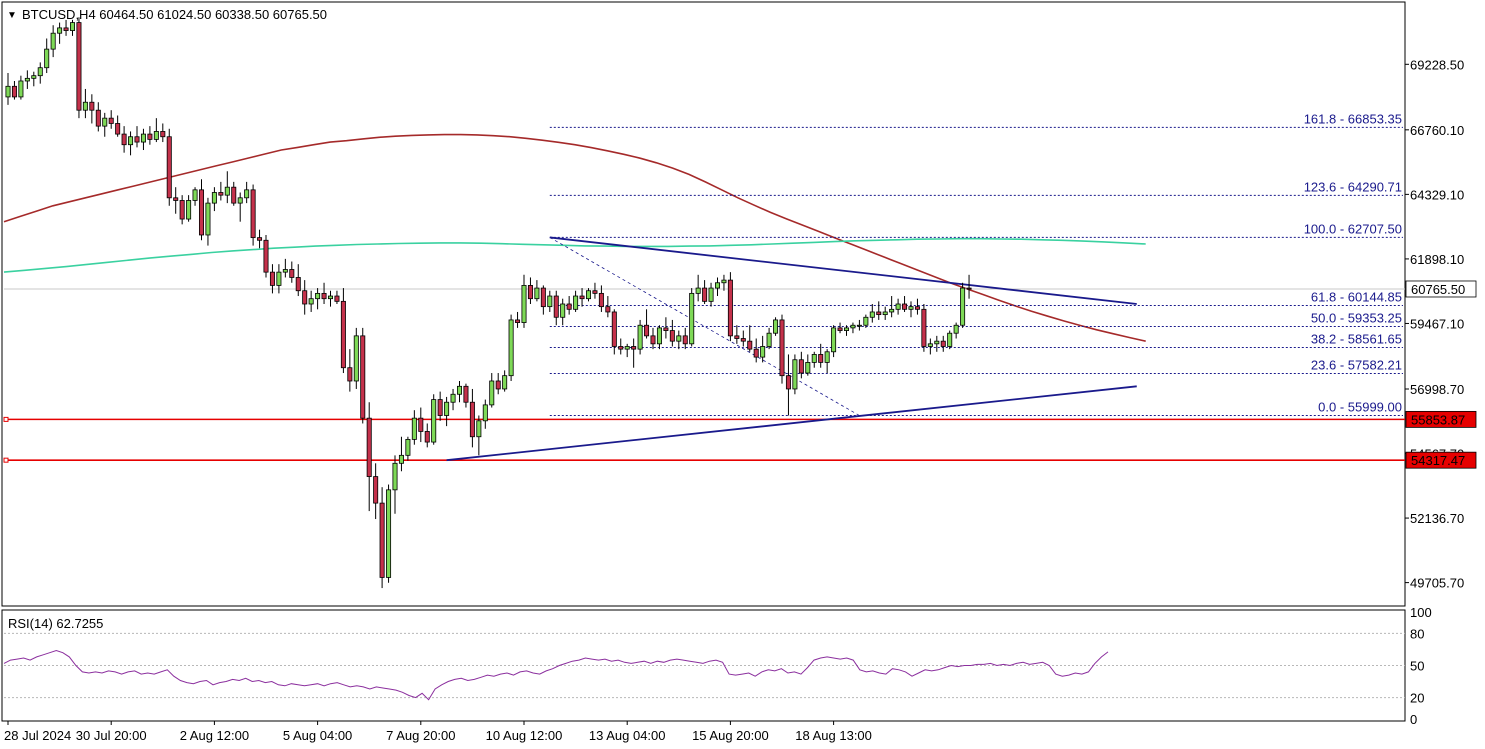  Describe the element at coordinates (1437, 259) in the screenshot. I see `price-axis-label: 61898.10` at that location.